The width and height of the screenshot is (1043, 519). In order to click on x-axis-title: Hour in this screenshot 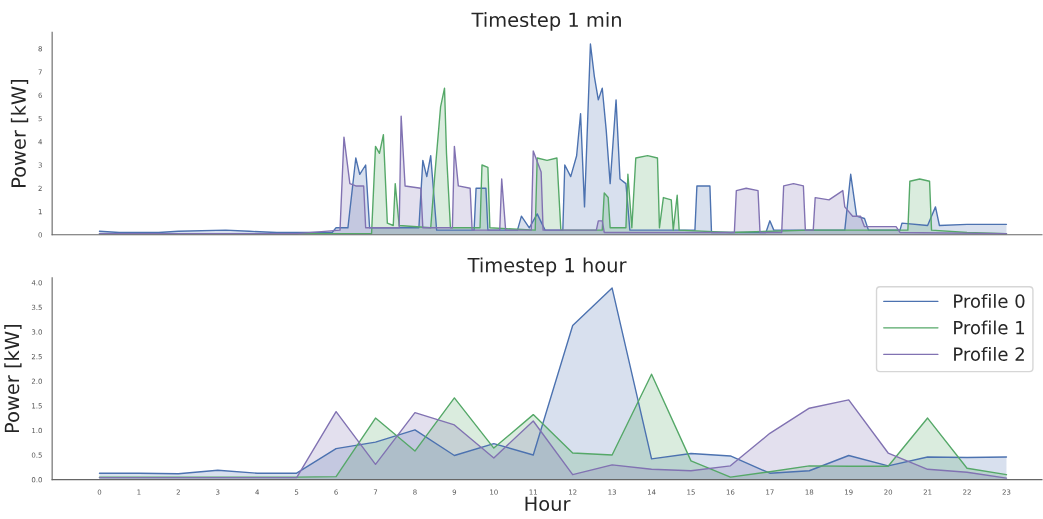, I will do `click(548, 504)`.